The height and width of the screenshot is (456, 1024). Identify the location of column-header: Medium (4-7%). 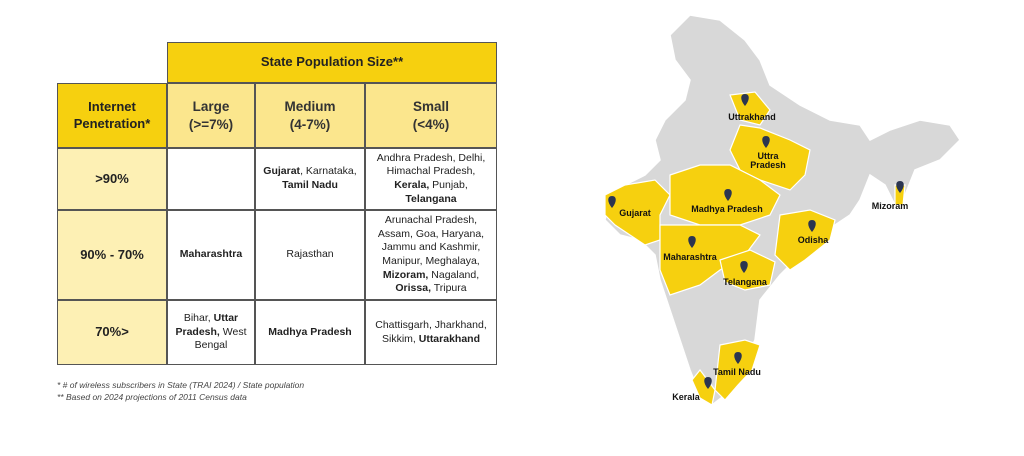
(310, 115).